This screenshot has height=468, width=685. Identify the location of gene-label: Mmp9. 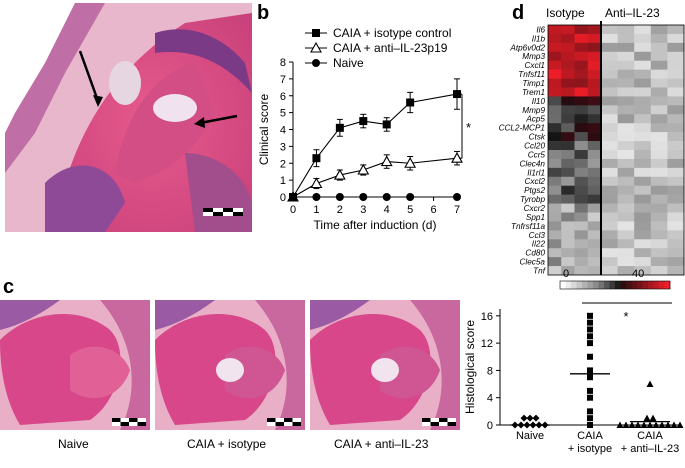
(533, 110).